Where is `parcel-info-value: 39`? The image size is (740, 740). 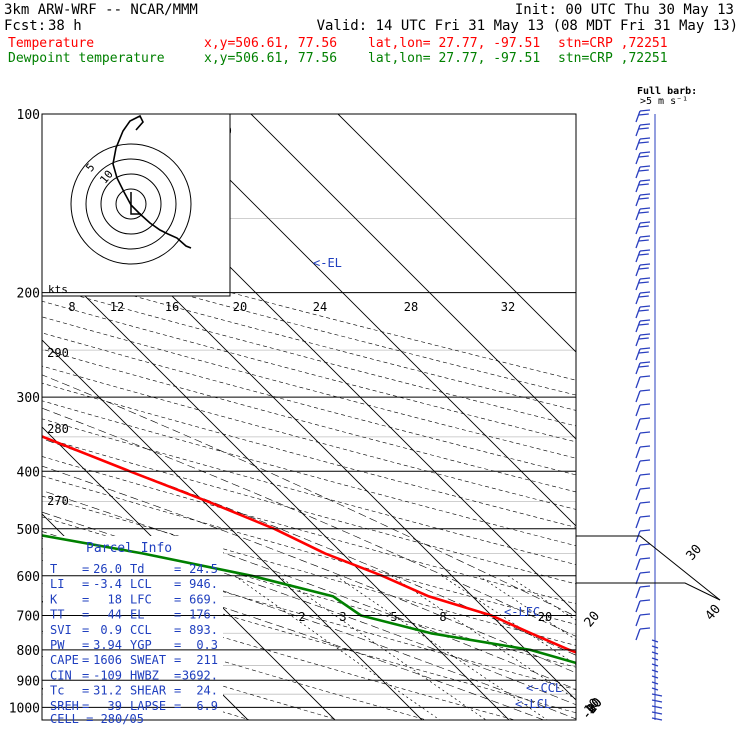 parcel-info-value: 39 is located at coordinates (115, 706).